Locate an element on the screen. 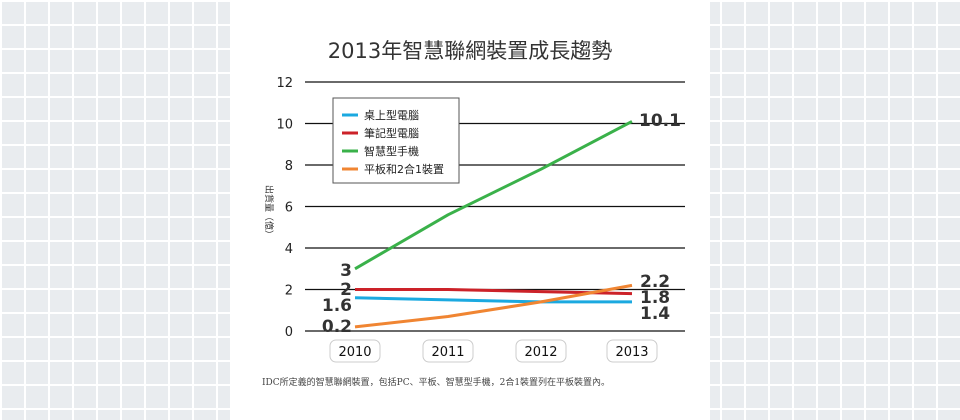 The image size is (960, 420). data-label-2010: 3 is located at coordinates (346, 271).